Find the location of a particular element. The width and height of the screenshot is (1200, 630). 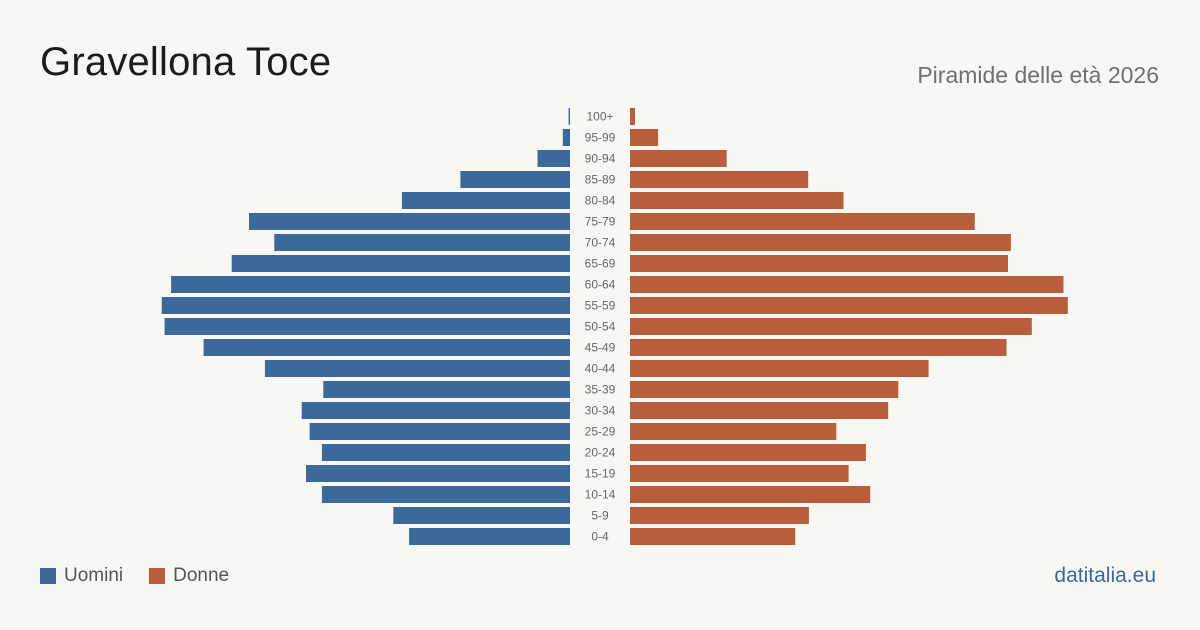

bar-men-100+ is located at coordinates (569, 116).